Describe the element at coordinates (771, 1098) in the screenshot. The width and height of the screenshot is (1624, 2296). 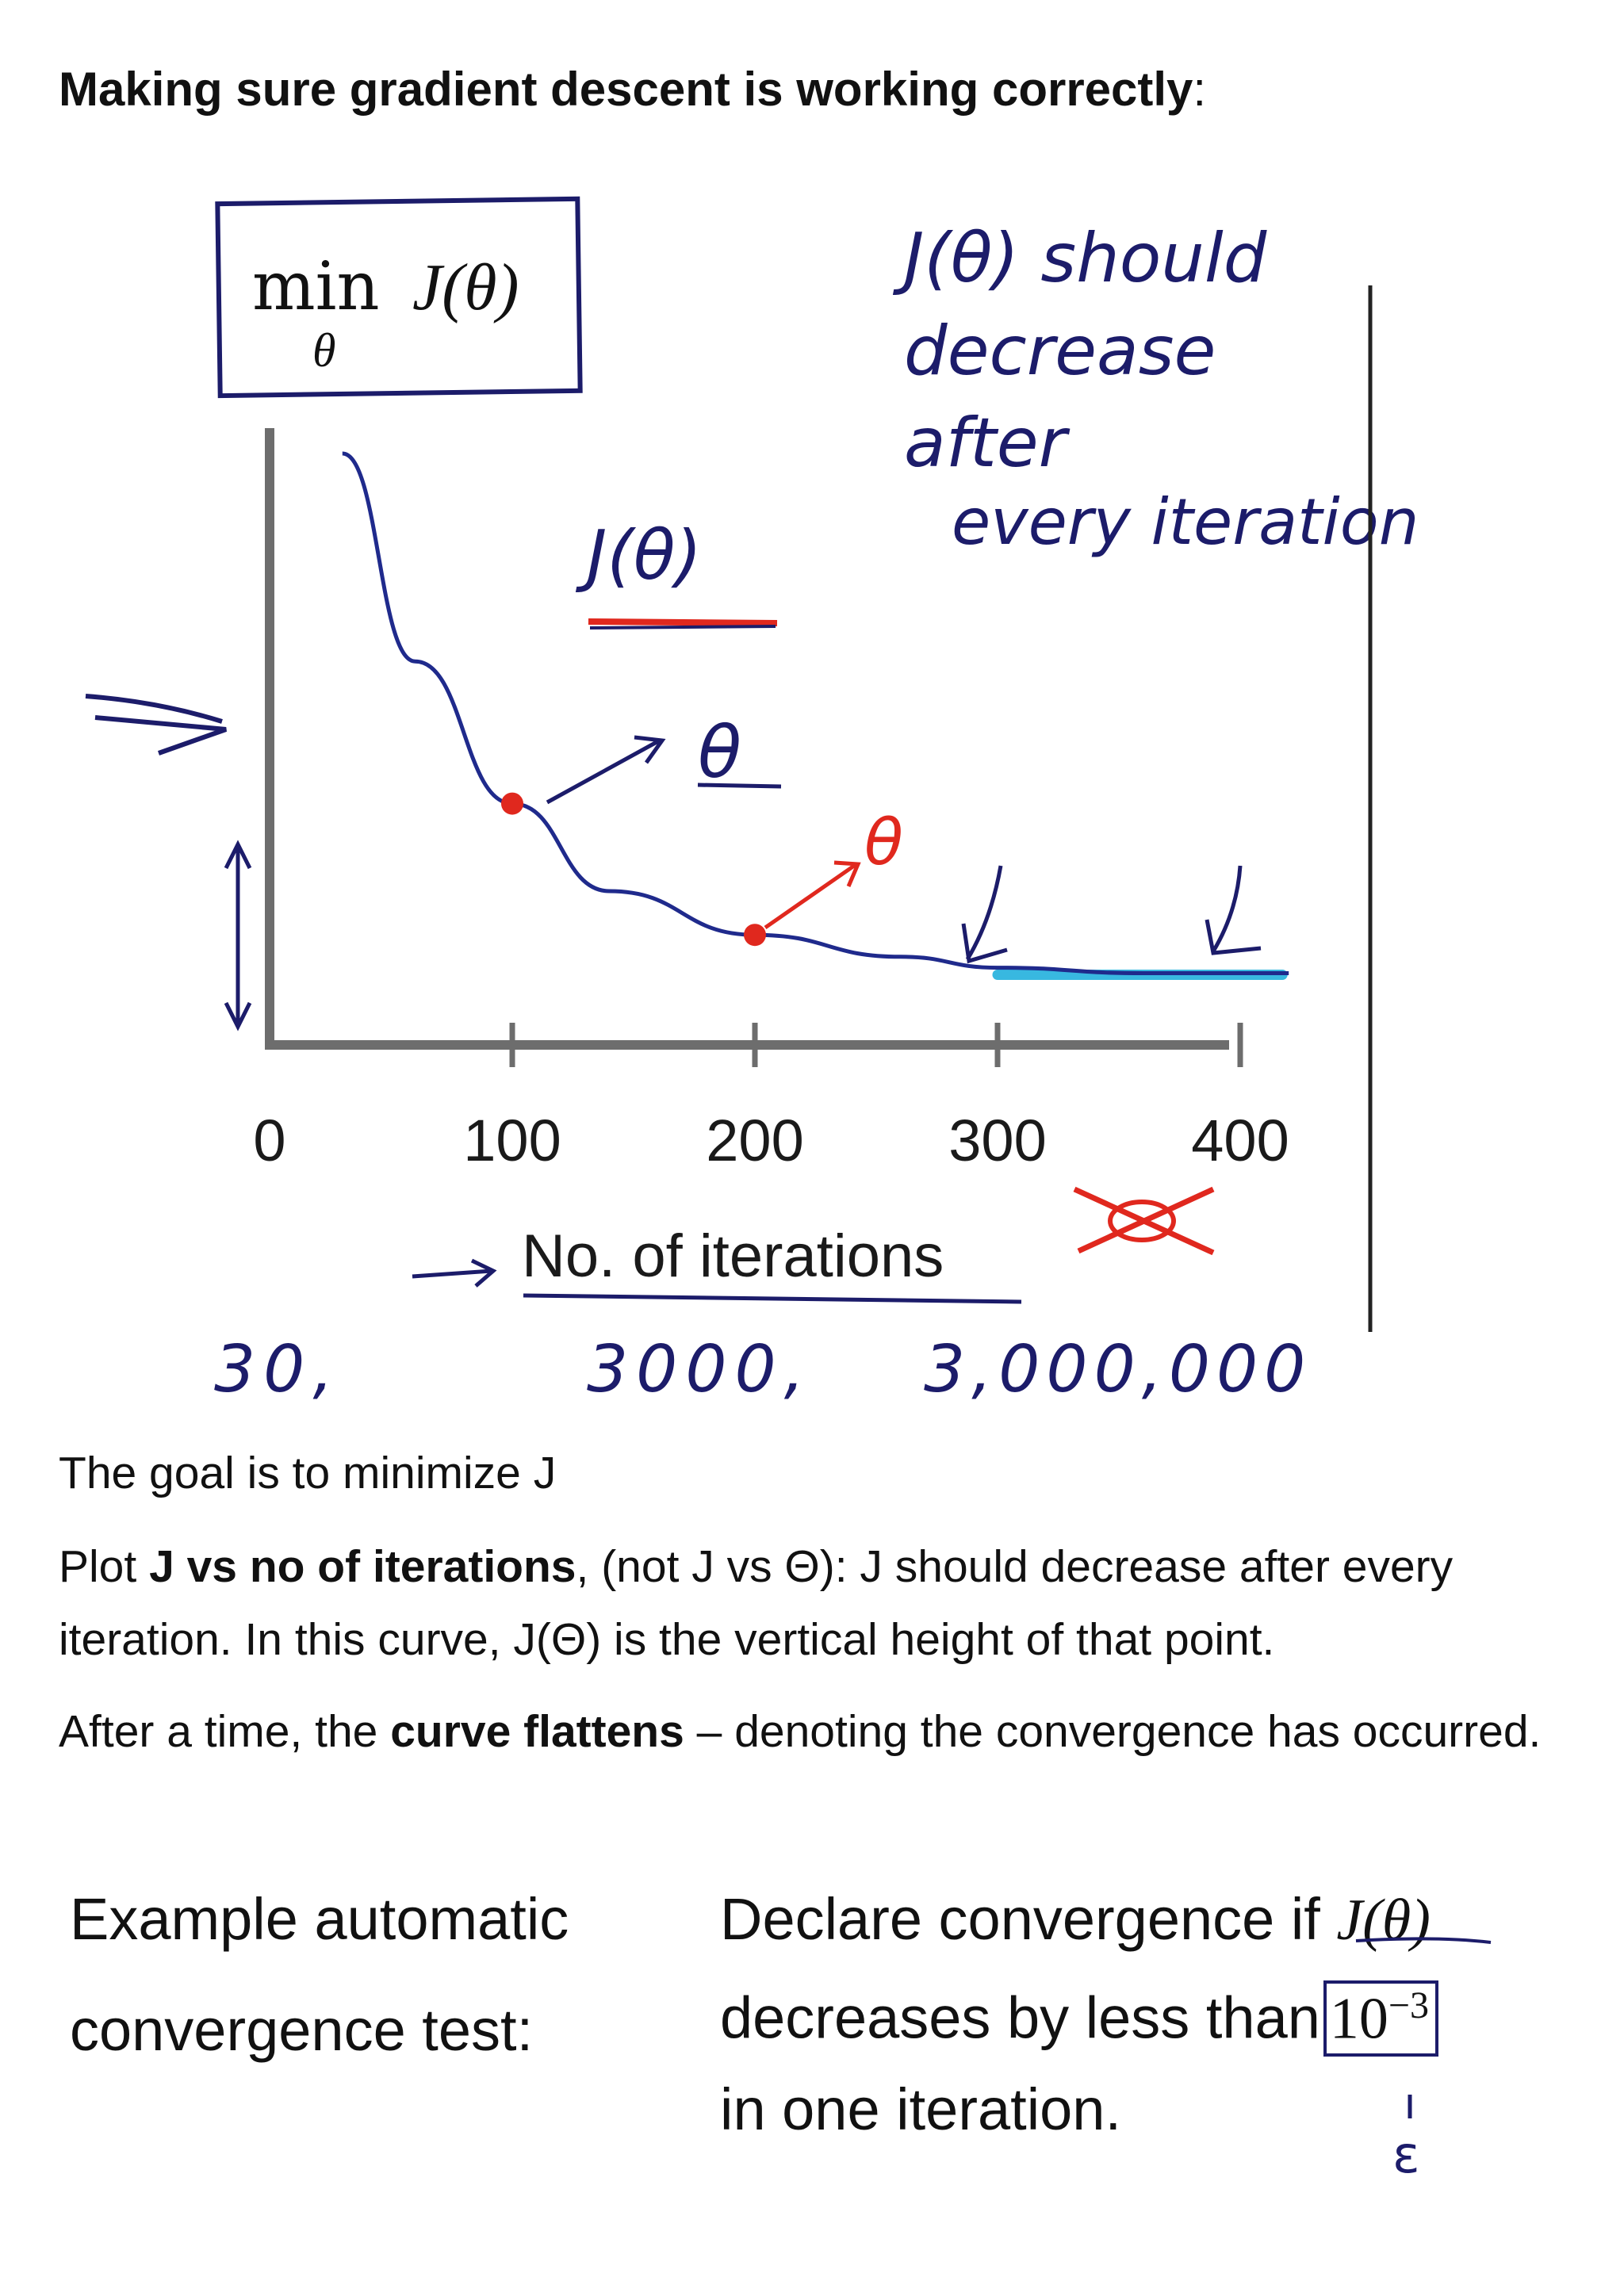
I see `x-ticks: 0 100 200 300 400` at that location.